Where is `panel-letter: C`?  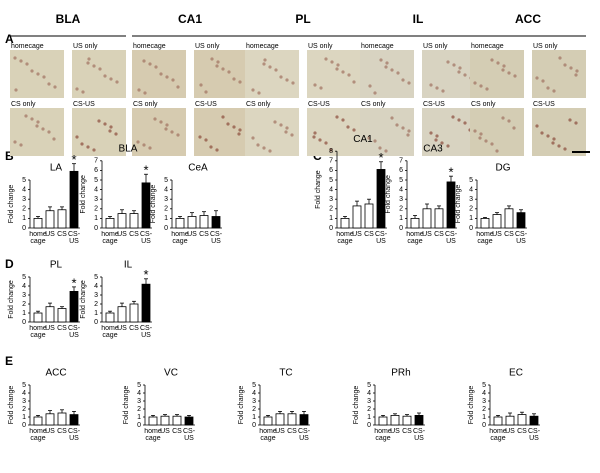 panel-letter: C is located at coordinates (317, 156).